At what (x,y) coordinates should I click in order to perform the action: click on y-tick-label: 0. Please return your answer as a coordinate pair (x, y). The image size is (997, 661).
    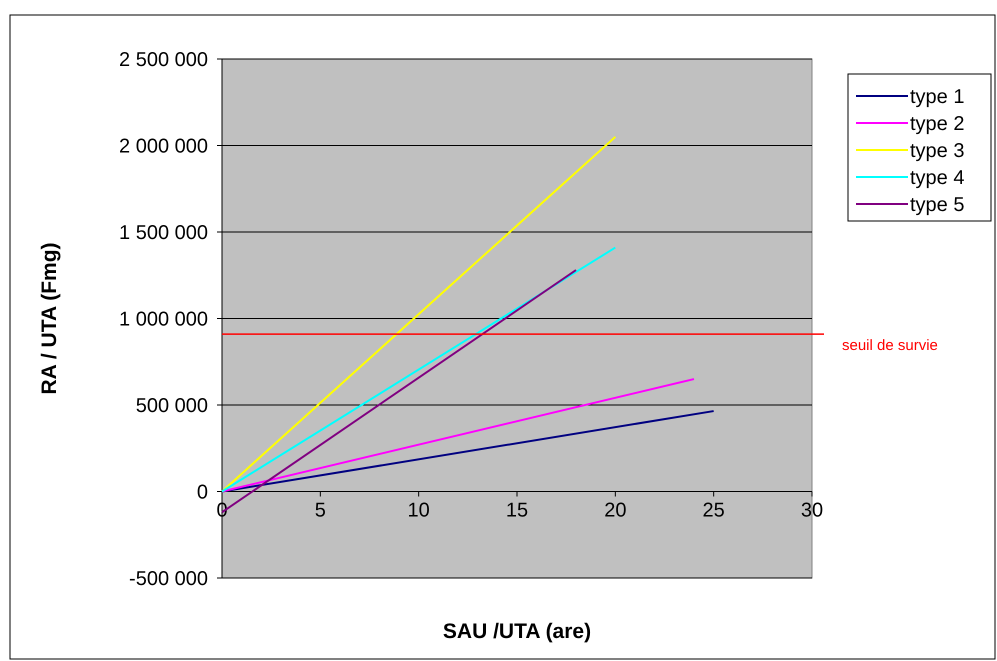
    Looking at the image, I should click on (202, 493).